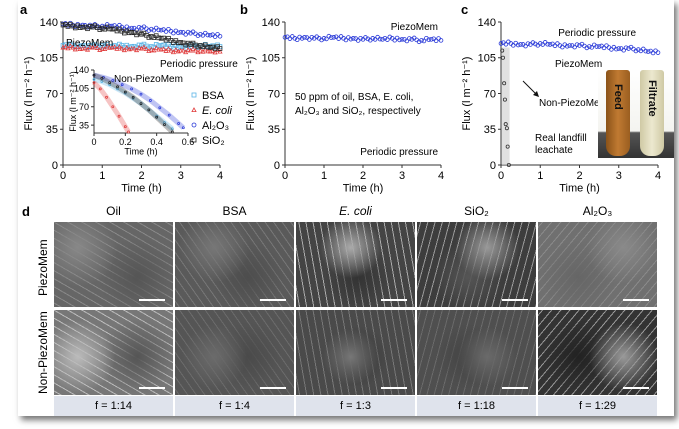 The width and height of the screenshot is (679, 429). I want to click on sem-image-piezomem-ecoli, so click(355, 264).